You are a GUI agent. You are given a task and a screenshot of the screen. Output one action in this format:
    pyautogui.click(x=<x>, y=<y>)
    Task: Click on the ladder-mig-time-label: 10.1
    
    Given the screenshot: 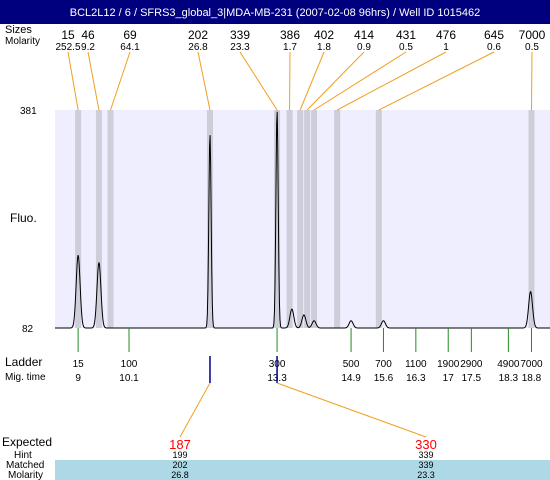 What is the action you would take?
    pyautogui.click(x=129, y=378)
    